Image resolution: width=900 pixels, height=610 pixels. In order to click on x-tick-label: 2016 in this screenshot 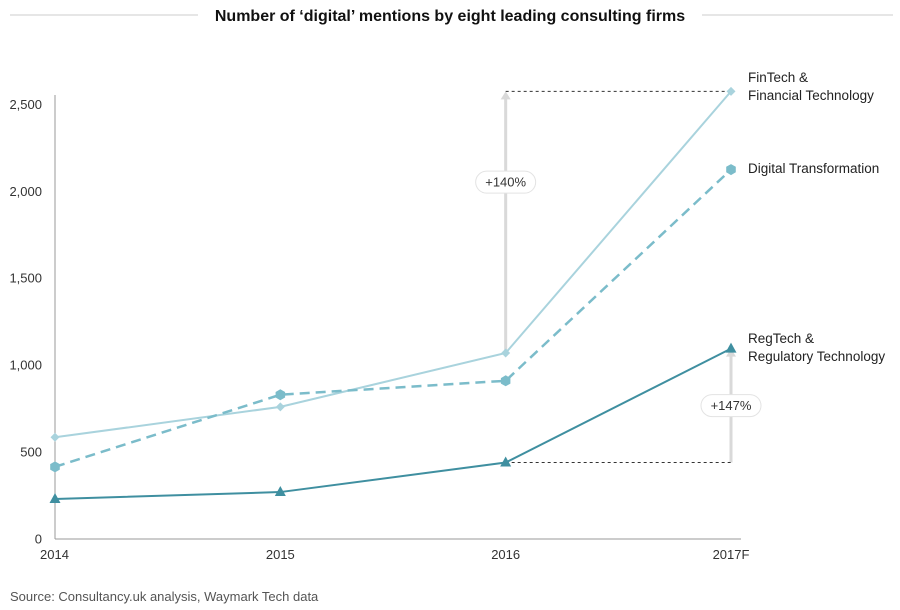, I will do `click(505, 554)`.